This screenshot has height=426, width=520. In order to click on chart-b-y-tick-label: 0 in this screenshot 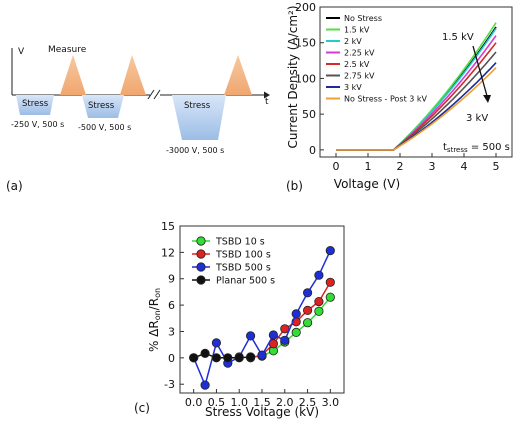, I will do `click(312, 150)`.